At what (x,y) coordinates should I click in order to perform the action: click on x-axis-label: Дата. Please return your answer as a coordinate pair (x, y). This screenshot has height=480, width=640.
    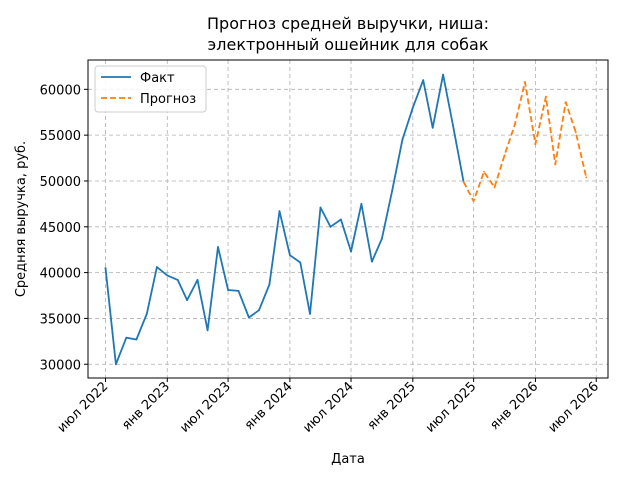
    Looking at the image, I should click on (348, 459).